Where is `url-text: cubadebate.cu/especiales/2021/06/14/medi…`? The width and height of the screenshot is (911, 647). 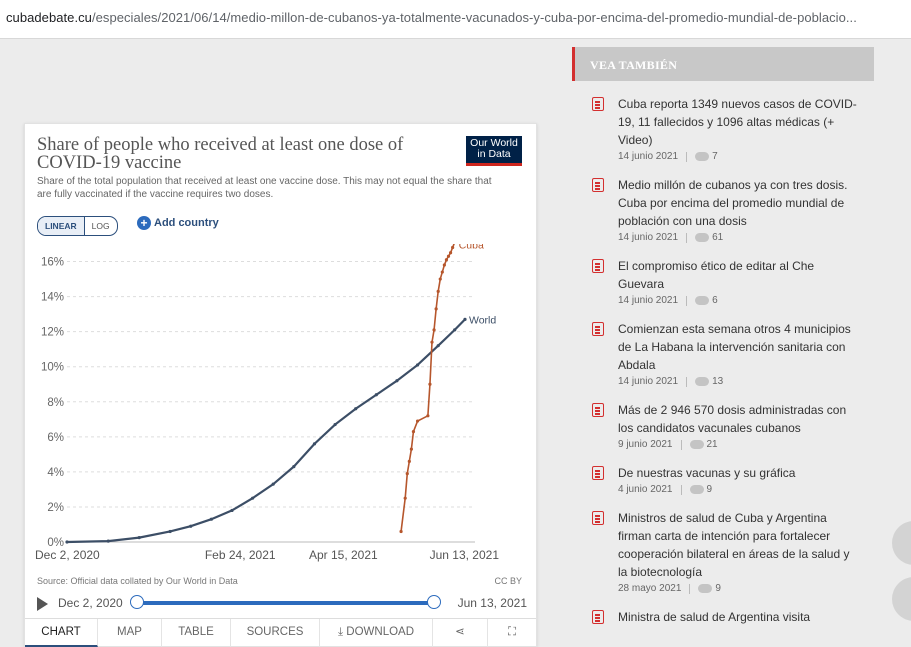 url-text: cubadebate.cu/especiales/2021/06/14/medi… is located at coordinates (431, 17).